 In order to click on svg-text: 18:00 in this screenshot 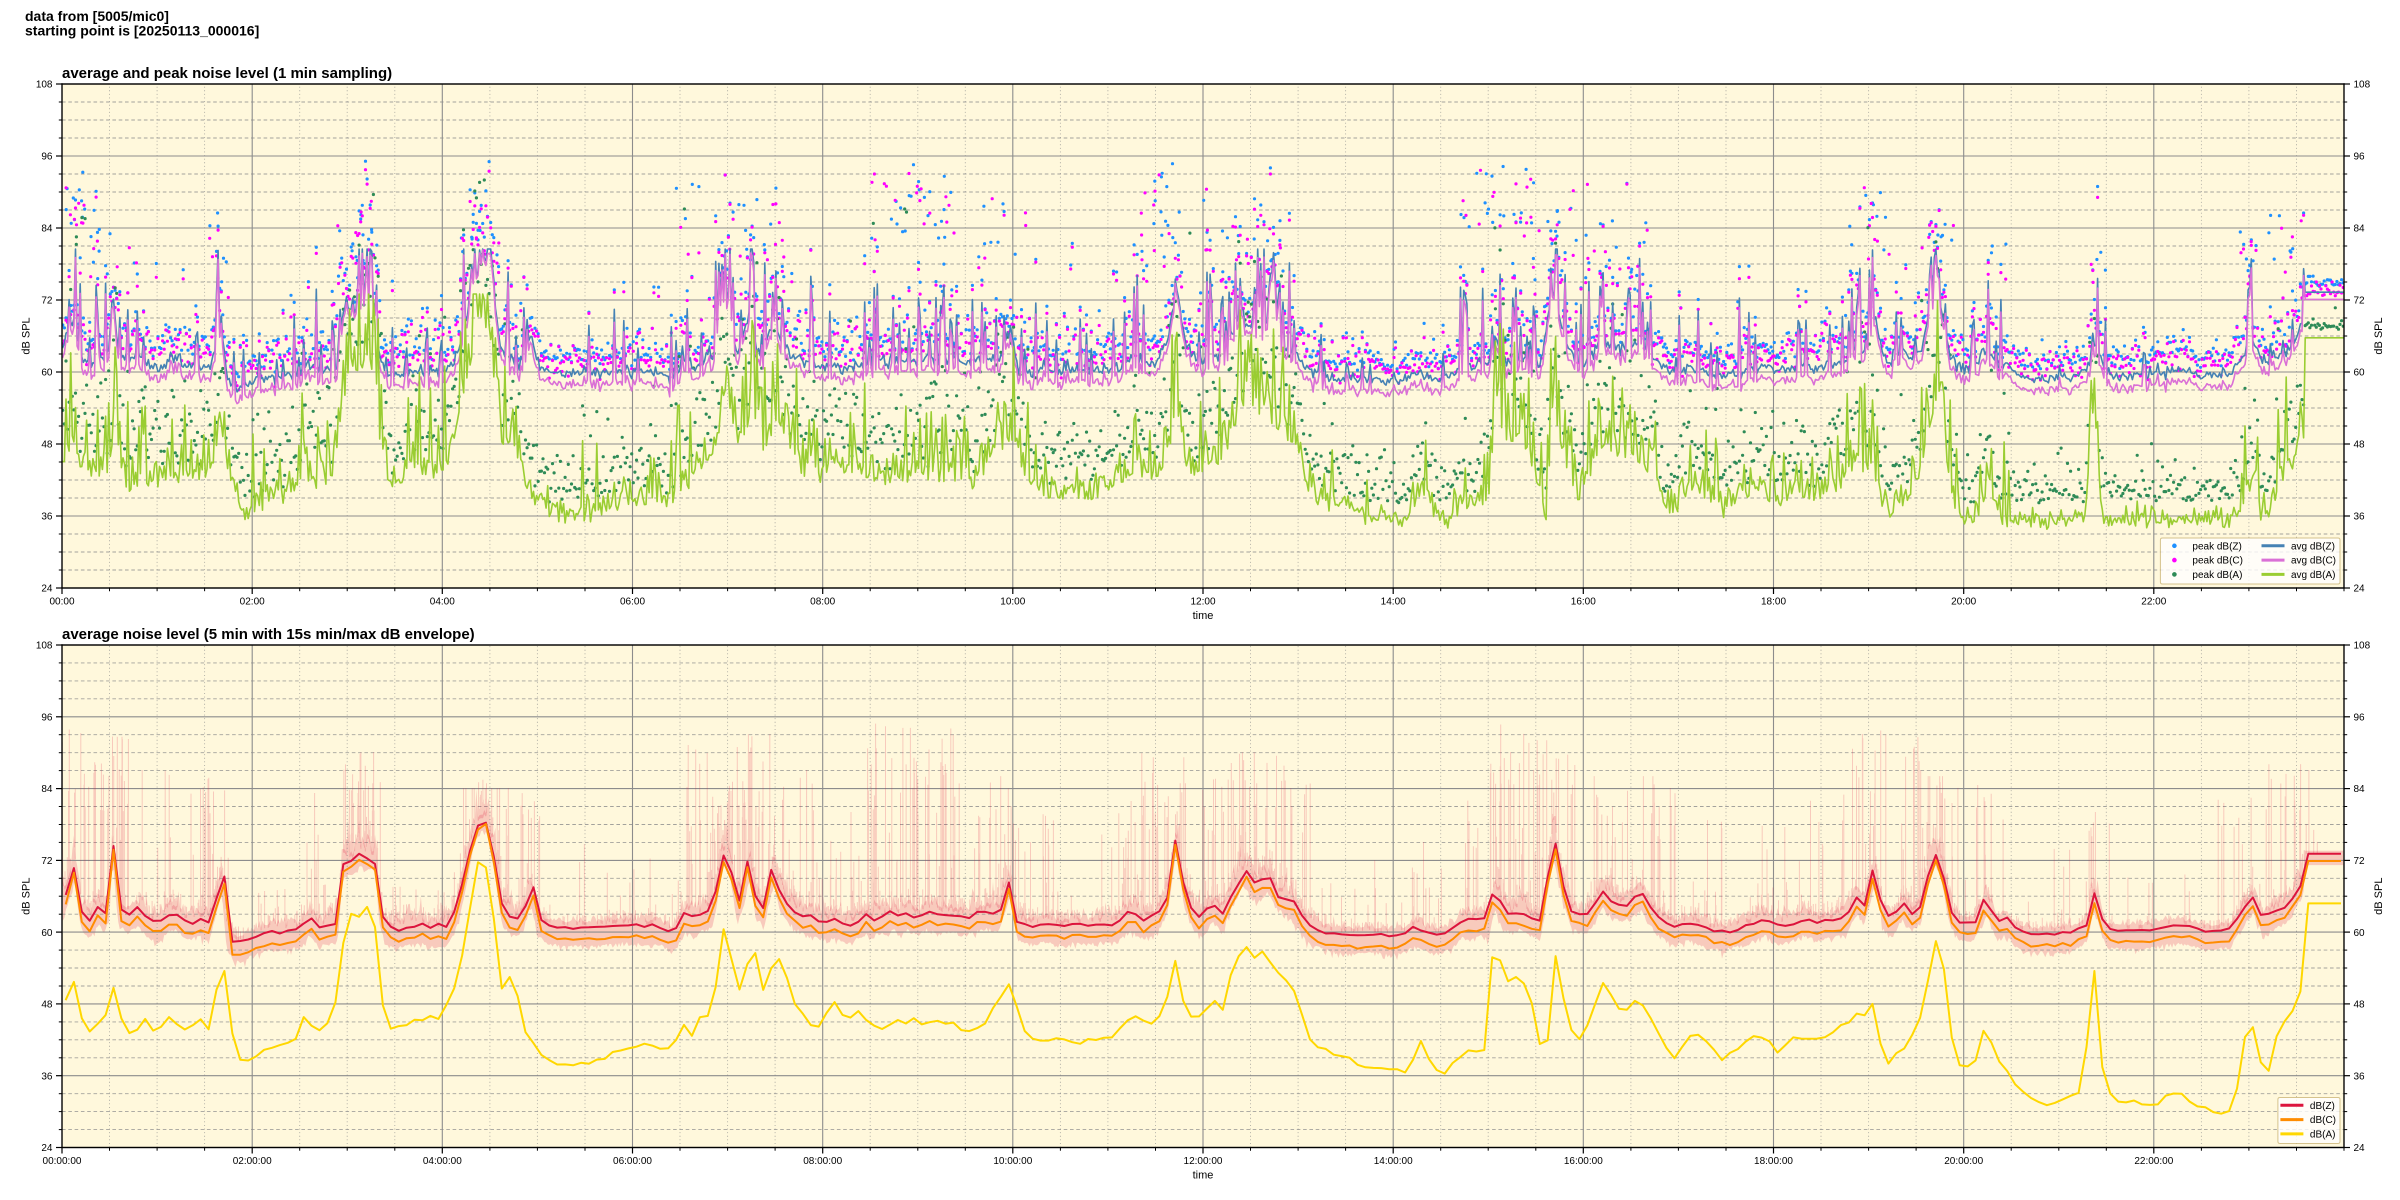, I will do `click(1773, 602)`.